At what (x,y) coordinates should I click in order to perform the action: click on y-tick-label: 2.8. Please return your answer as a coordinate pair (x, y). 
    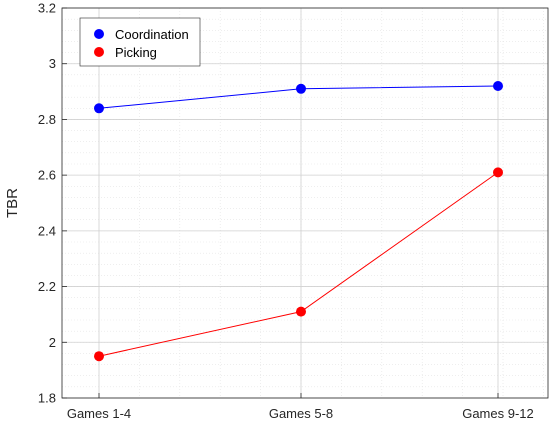
    Looking at the image, I should click on (47, 119).